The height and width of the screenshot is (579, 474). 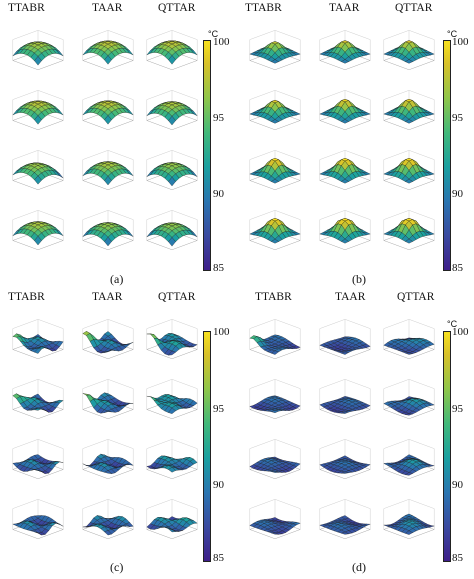 What do you see at coordinates (263, 8) in the screenshot?
I see `column-title-ttabr: TTABR` at bounding box center [263, 8].